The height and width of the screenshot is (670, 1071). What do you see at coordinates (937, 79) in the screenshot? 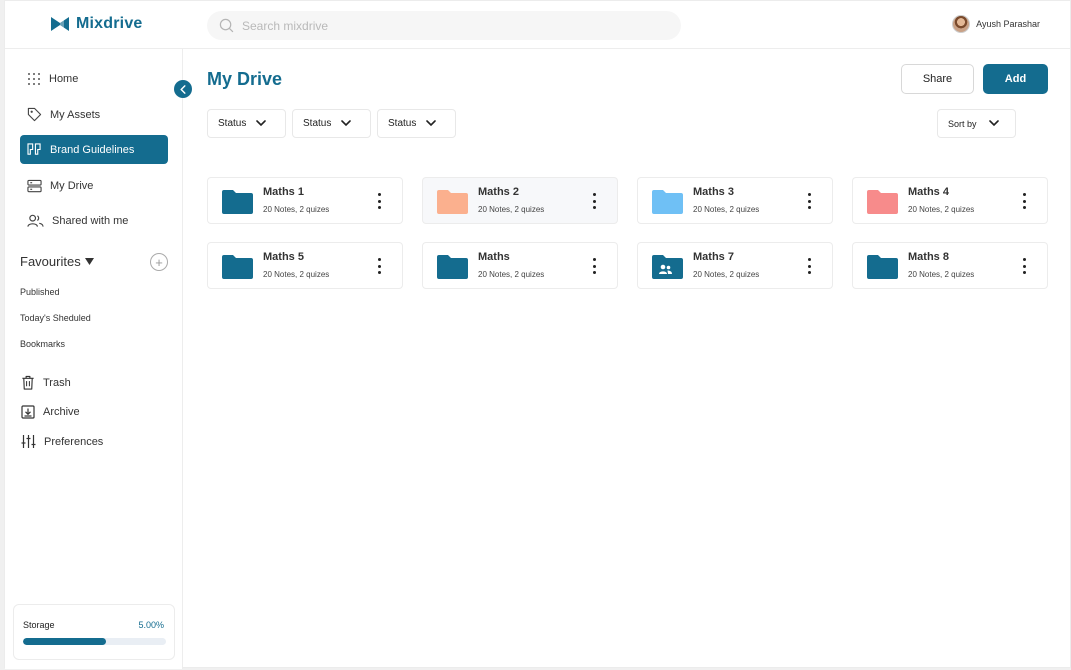
I see `share-button: Share` at bounding box center [937, 79].